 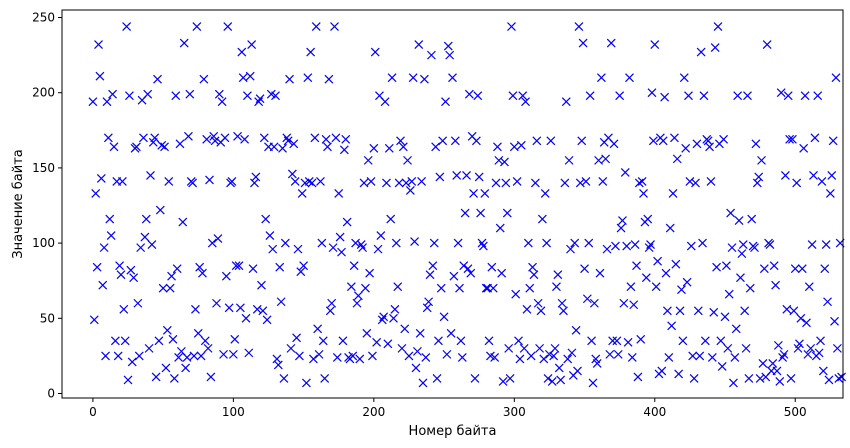 What do you see at coordinates (43, 93) in the screenshot?
I see `y-tick-label: 200` at bounding box center [43, 93].